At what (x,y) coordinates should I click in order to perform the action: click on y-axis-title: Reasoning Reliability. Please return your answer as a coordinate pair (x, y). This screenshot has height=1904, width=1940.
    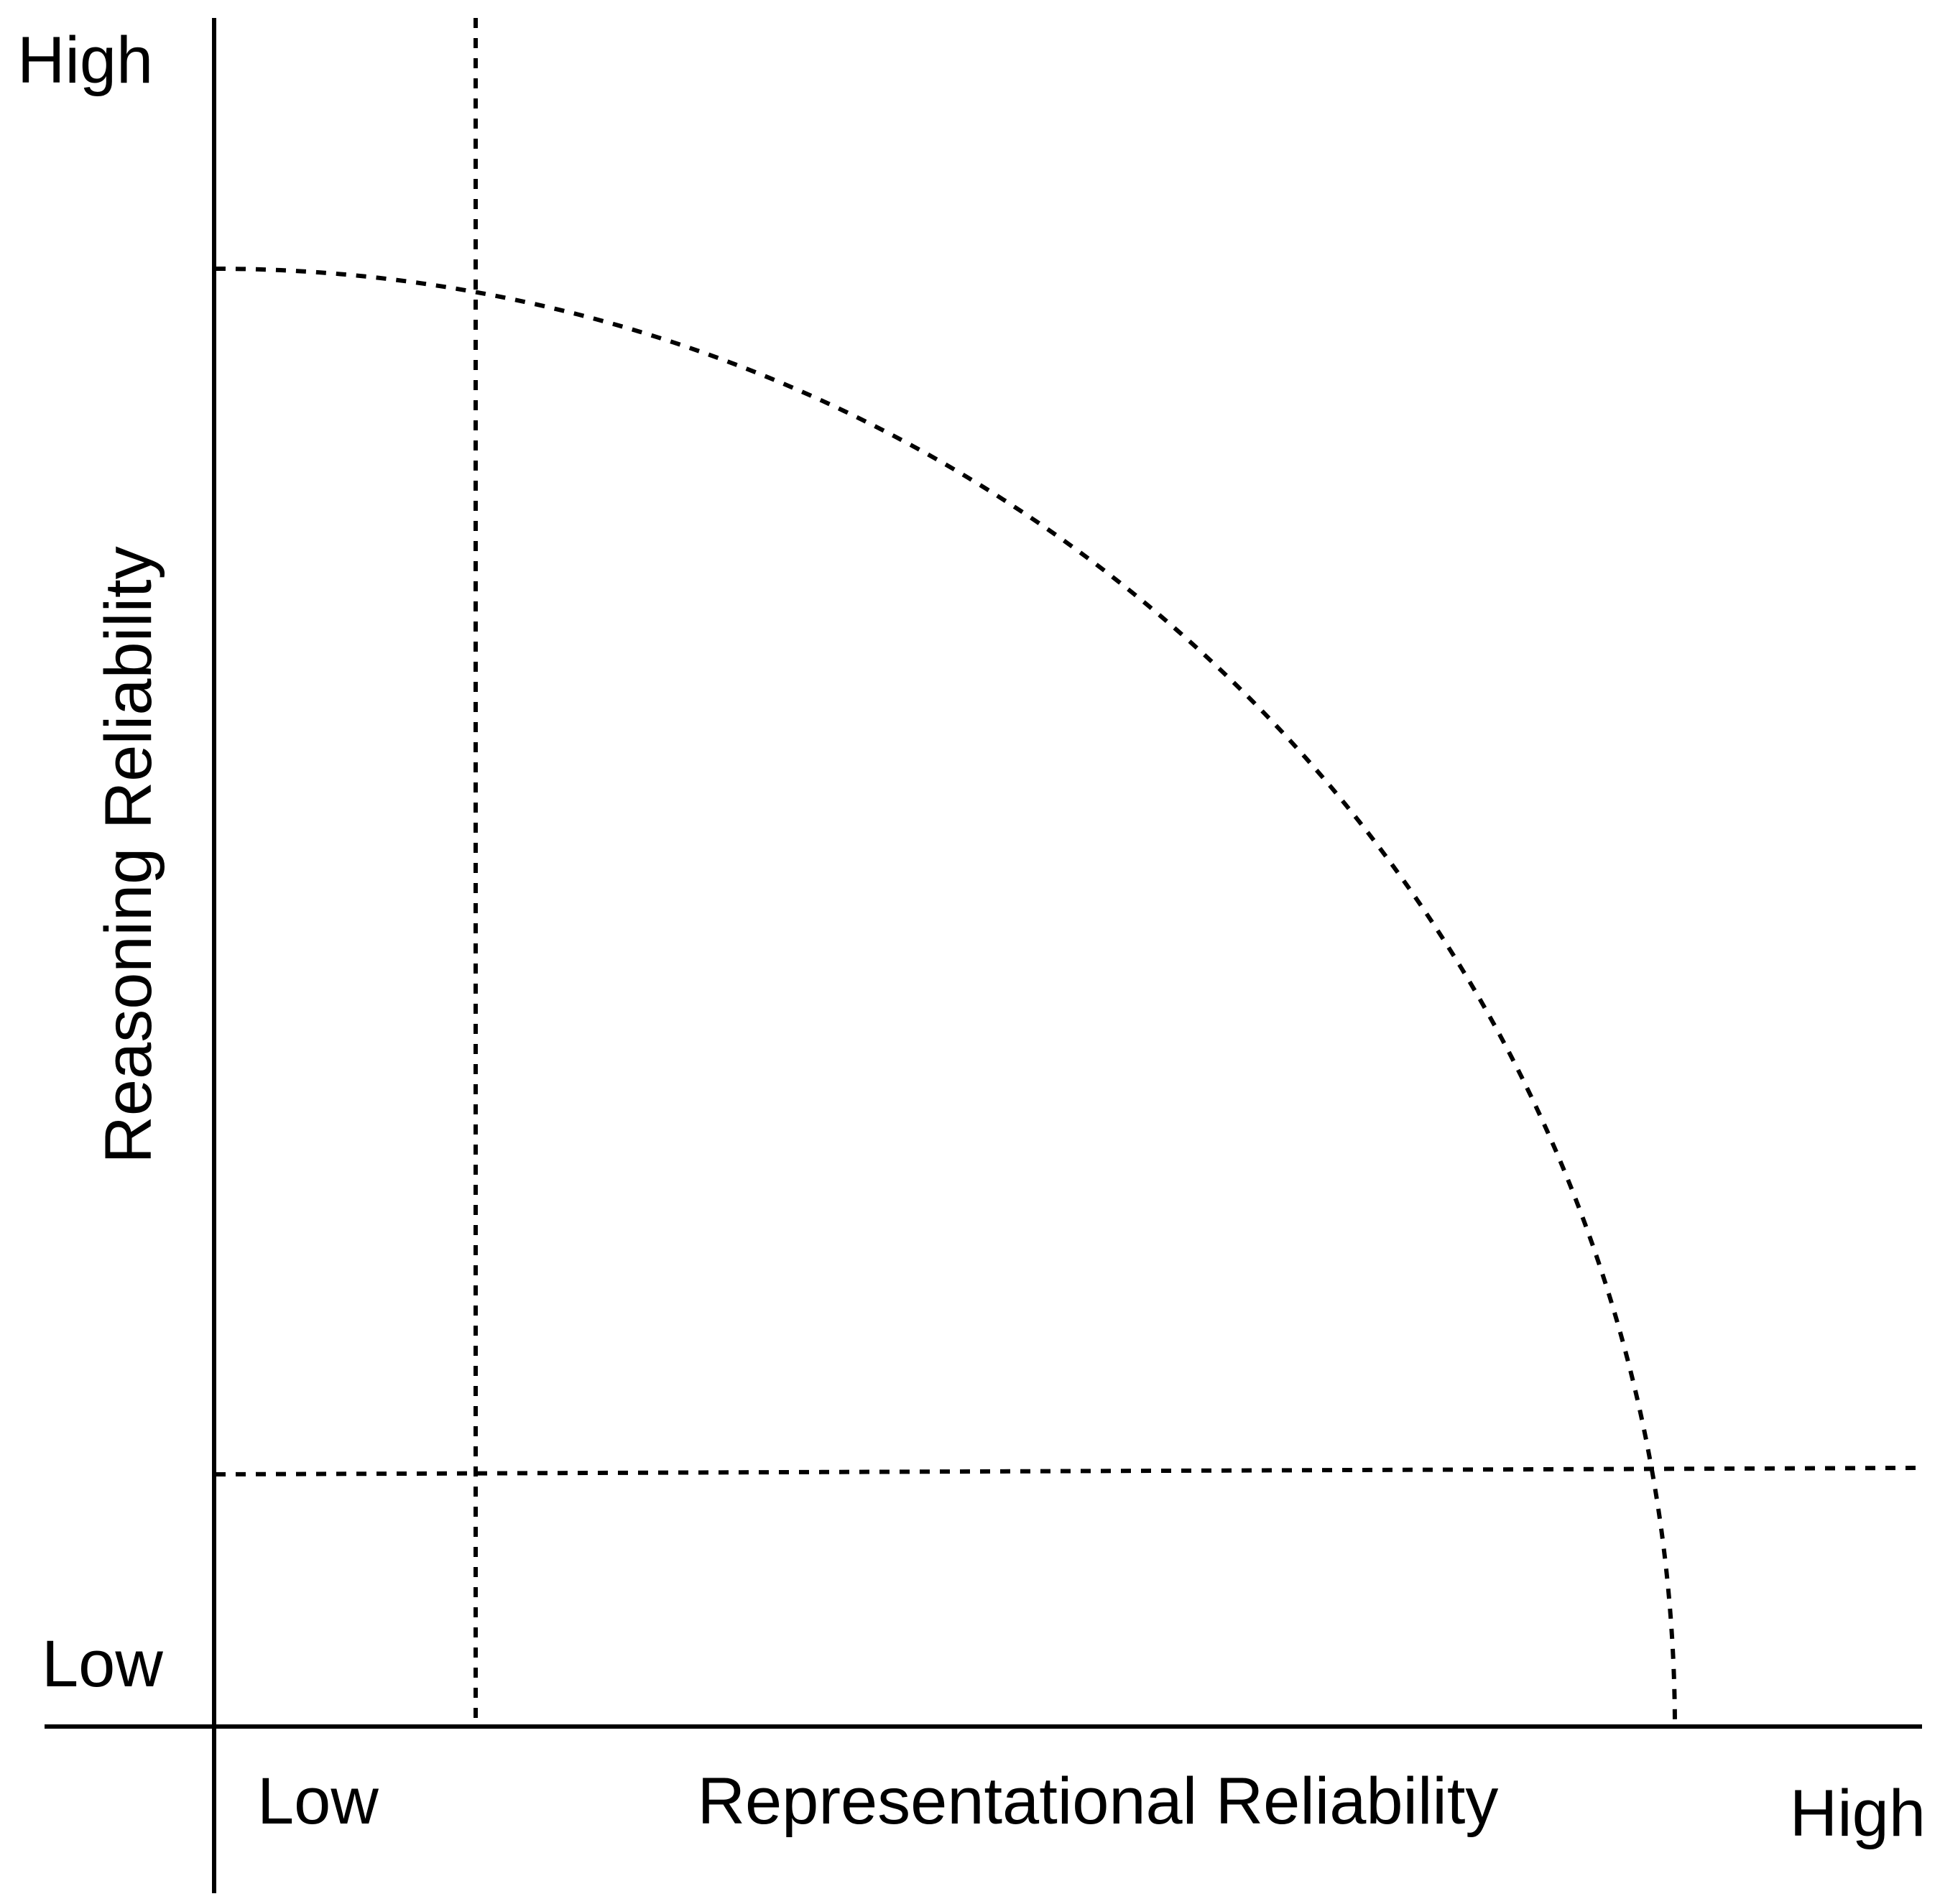
    Looking at the image, I should click on (128, 854).